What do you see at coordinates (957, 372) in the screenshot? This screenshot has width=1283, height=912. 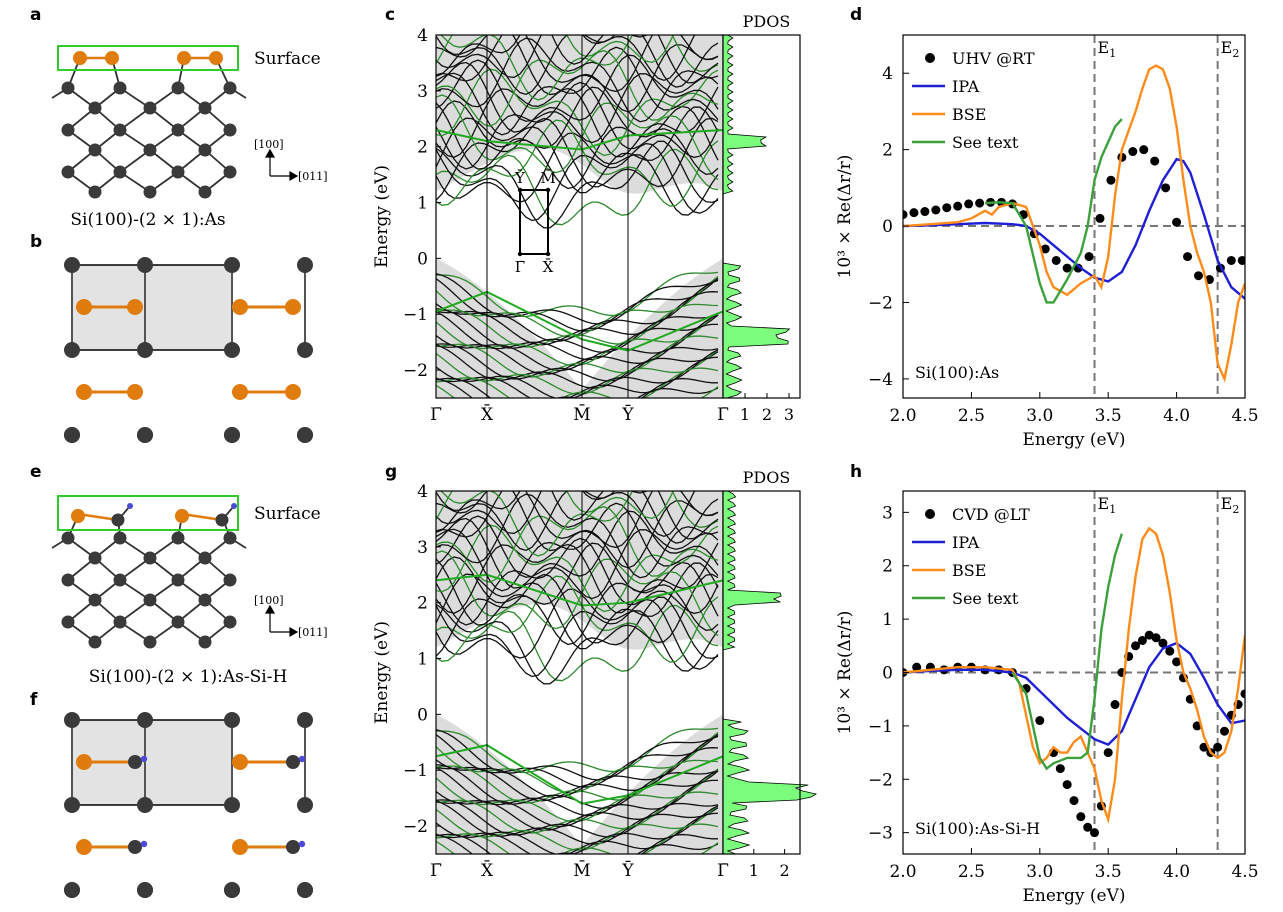 I see `sample-annotation: Si(100):As` at bounding box center [957, 372].